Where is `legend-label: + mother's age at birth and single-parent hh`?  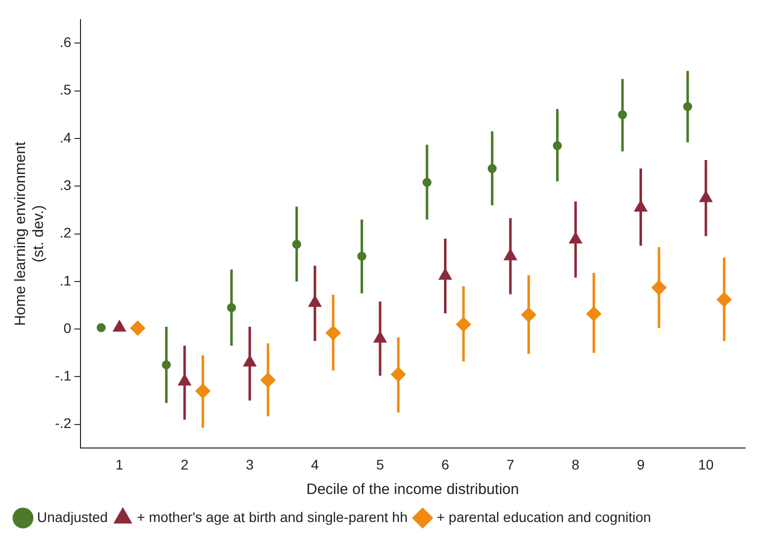 legend-label: + mother's age at birth and single-parent hh is located at coordinates (272, 516).